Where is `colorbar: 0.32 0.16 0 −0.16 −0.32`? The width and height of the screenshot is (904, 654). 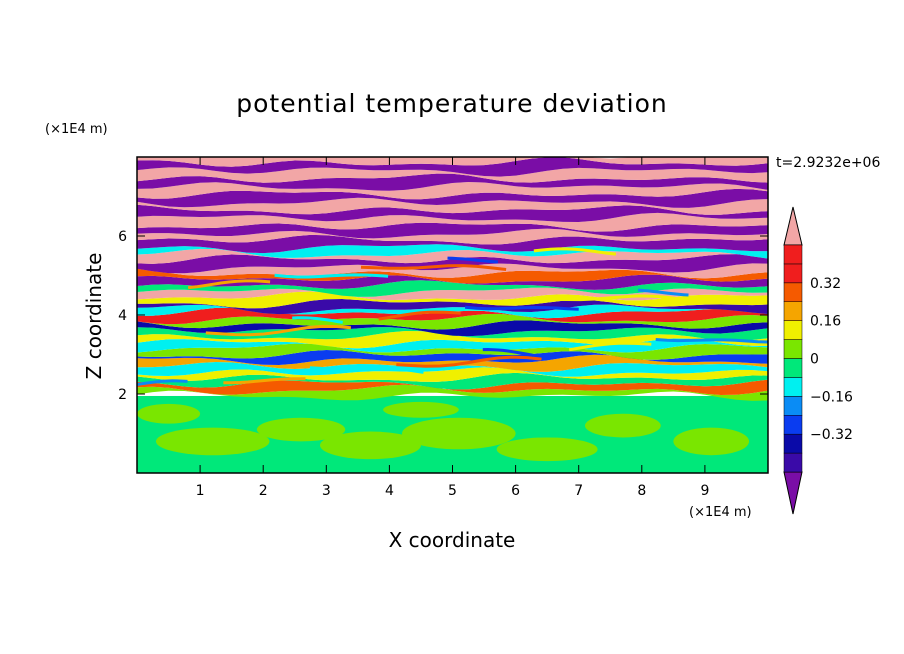 colorbar: 0.32 0.16 0 −0.16 −0.32 is located at coordinates (818, 360).